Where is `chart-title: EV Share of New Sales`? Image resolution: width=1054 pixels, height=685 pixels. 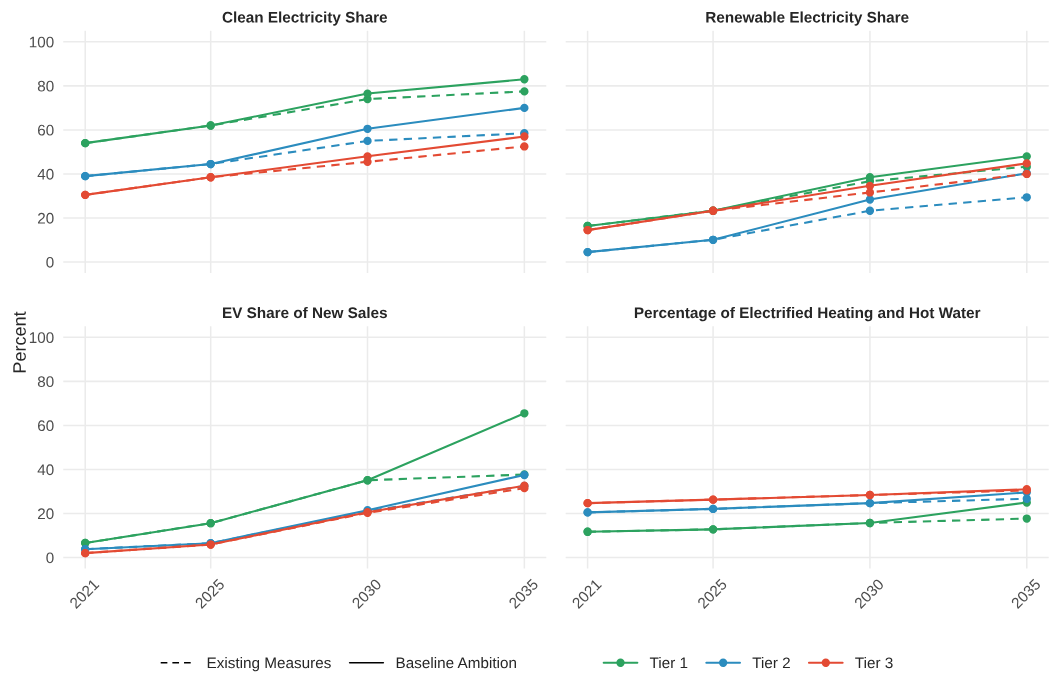 chart-title: EV Share of New Sales is located at coordinates (305, 312).